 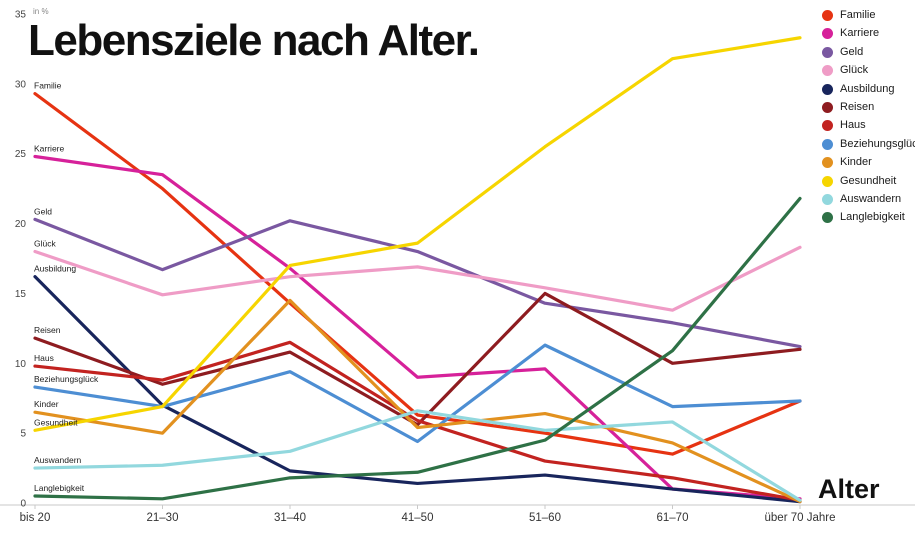 What do you see at coordinates (43, 211) in the screenshot?
I see `series-start-label: Geld` at bounding box center [43, 211].